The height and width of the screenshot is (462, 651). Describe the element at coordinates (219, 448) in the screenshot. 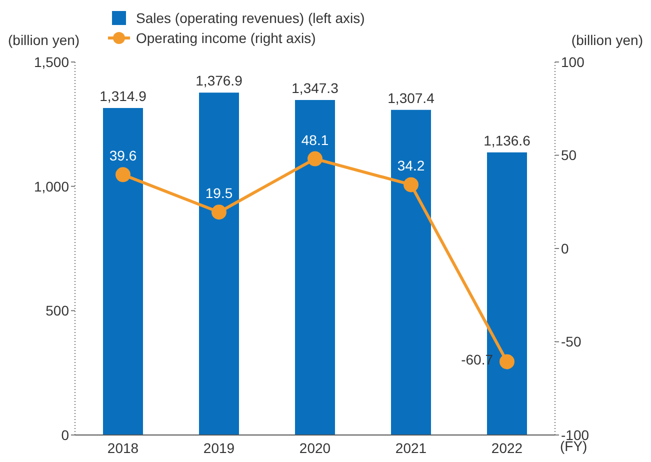

I see `x-tick-label: 2019` at that location.